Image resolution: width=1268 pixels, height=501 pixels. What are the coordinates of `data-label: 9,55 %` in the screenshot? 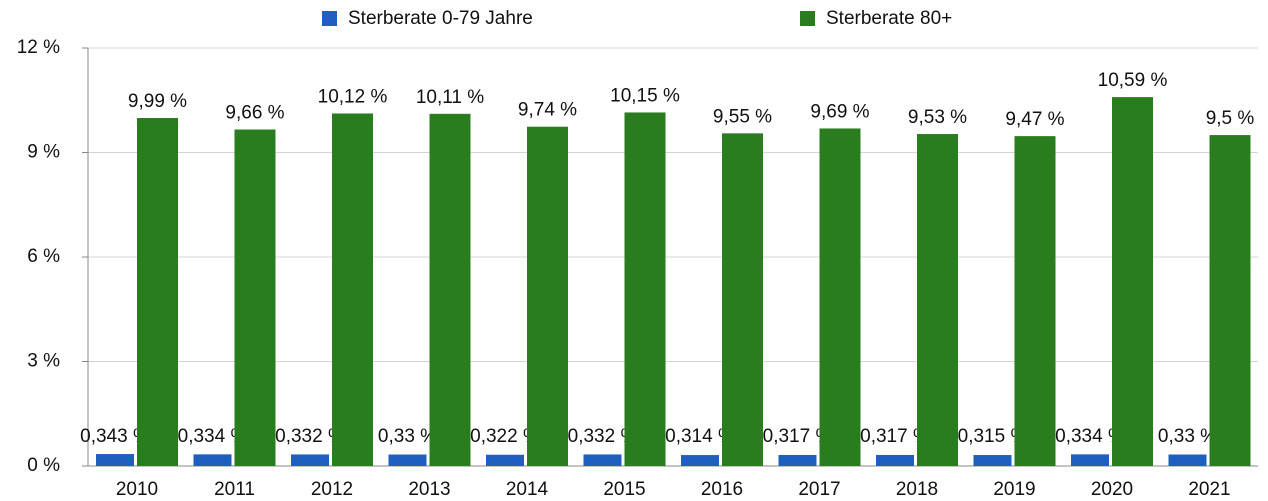 It's located at (742, 116).